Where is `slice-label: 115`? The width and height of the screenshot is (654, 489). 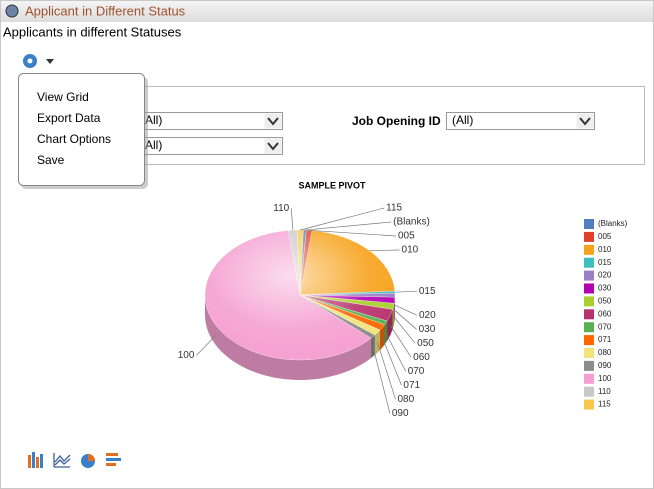 slice-label: 115 is located at coordinates (394, 208).